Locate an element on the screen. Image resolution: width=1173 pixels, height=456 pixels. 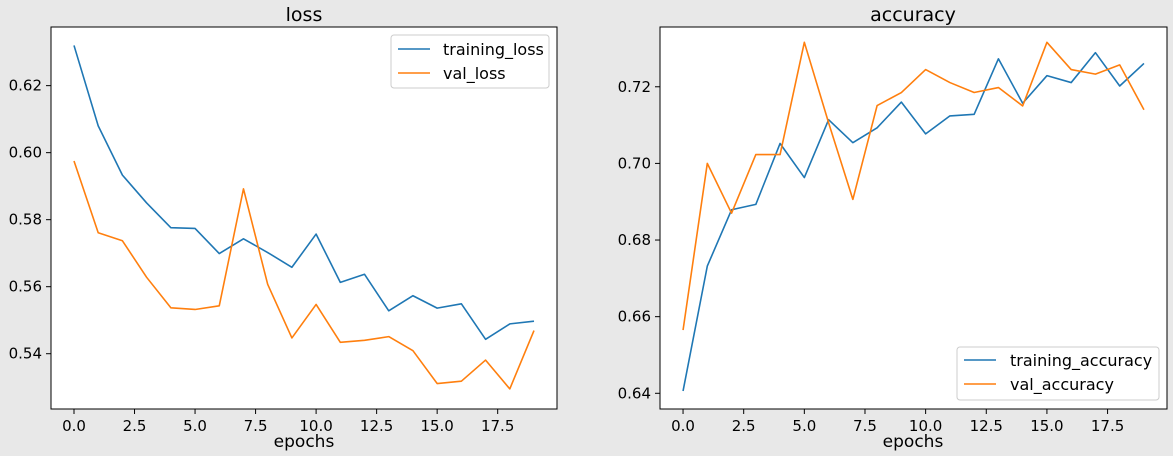
loss-y-tick-label: 0.62 is located at coordinates (25, 86).